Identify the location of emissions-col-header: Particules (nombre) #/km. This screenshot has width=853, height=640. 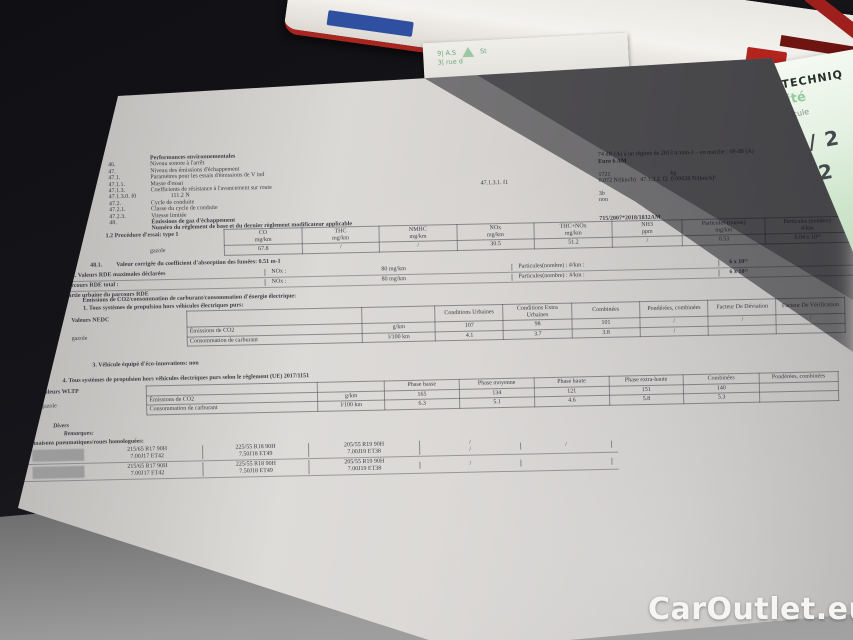
(807, 225).